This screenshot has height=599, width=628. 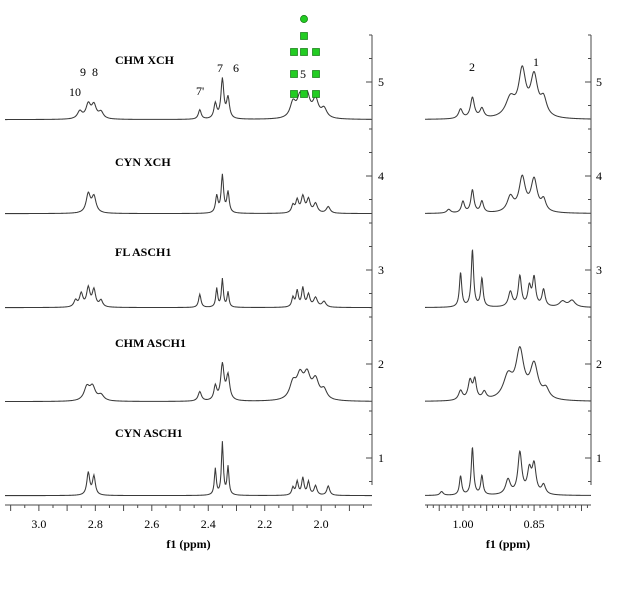 What do you see at coordinates (83, 72) in the screenshot?
I see `peak-label: 9` at bounding box center [83, 72].